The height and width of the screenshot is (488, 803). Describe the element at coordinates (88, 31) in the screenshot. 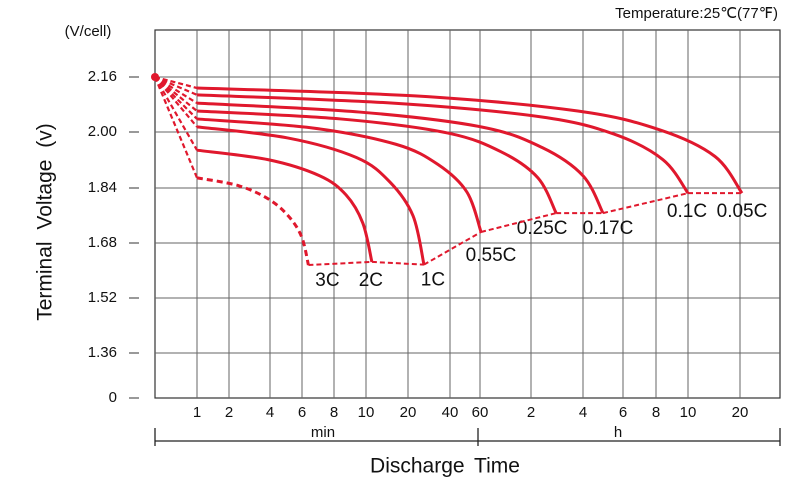

I see `y-unit: (V/cell)` at that location.